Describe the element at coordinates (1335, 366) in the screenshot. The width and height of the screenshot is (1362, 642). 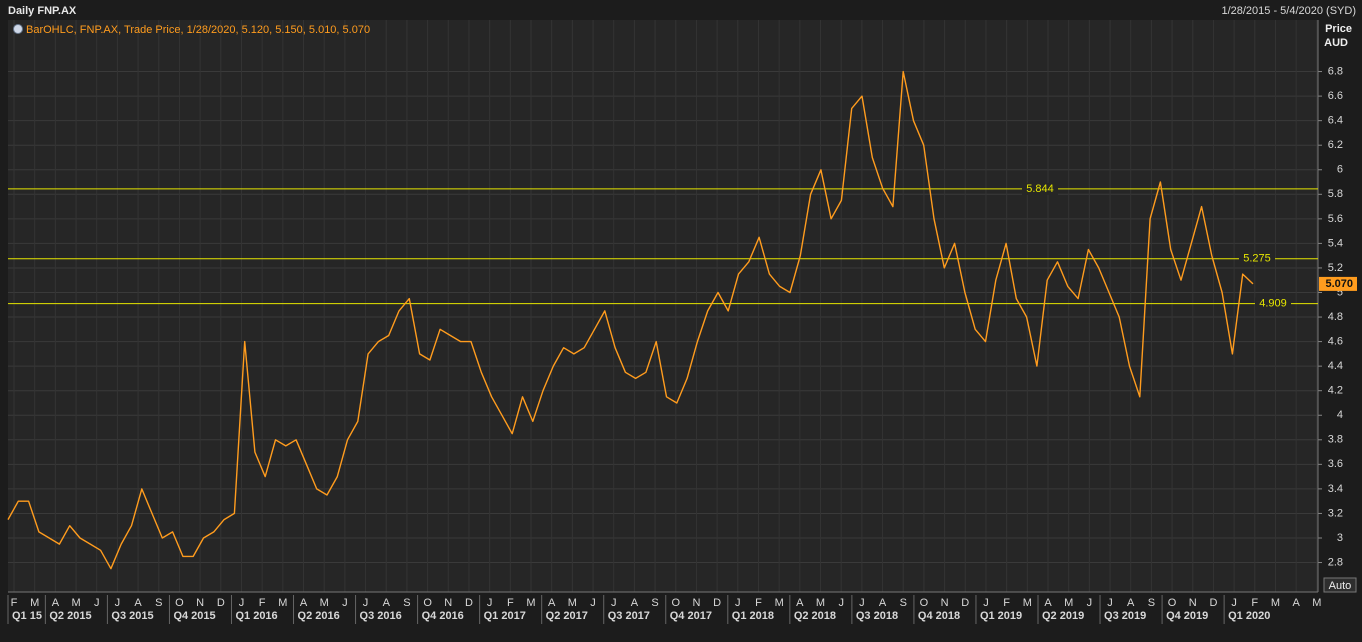
I see `y-tick-label: 4.4` at that location.